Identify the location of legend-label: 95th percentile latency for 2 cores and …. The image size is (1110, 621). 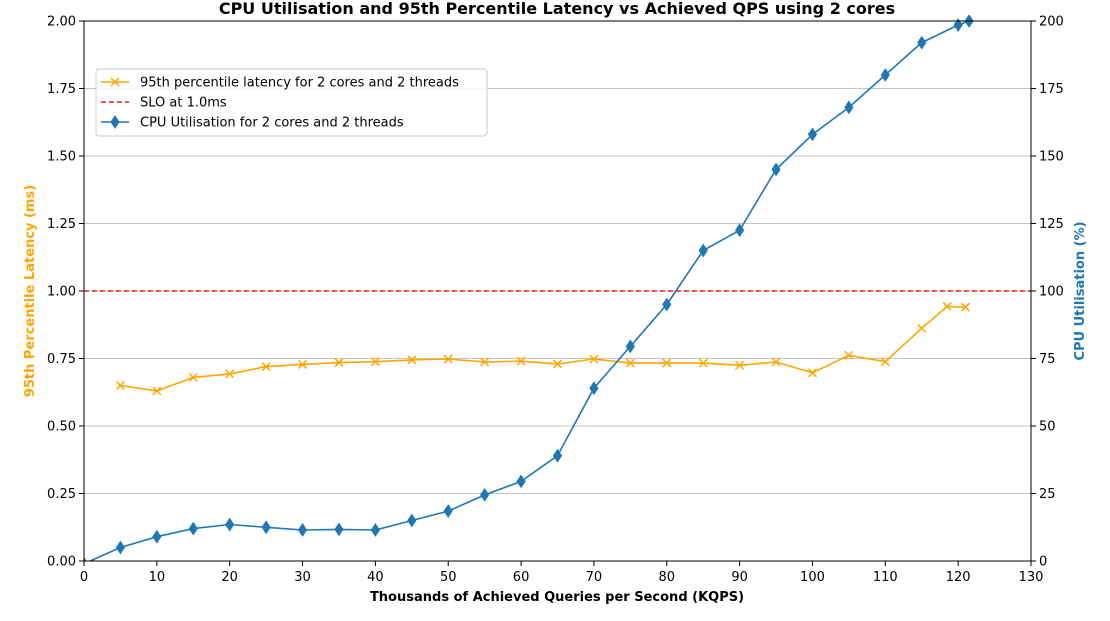
(299, 83).